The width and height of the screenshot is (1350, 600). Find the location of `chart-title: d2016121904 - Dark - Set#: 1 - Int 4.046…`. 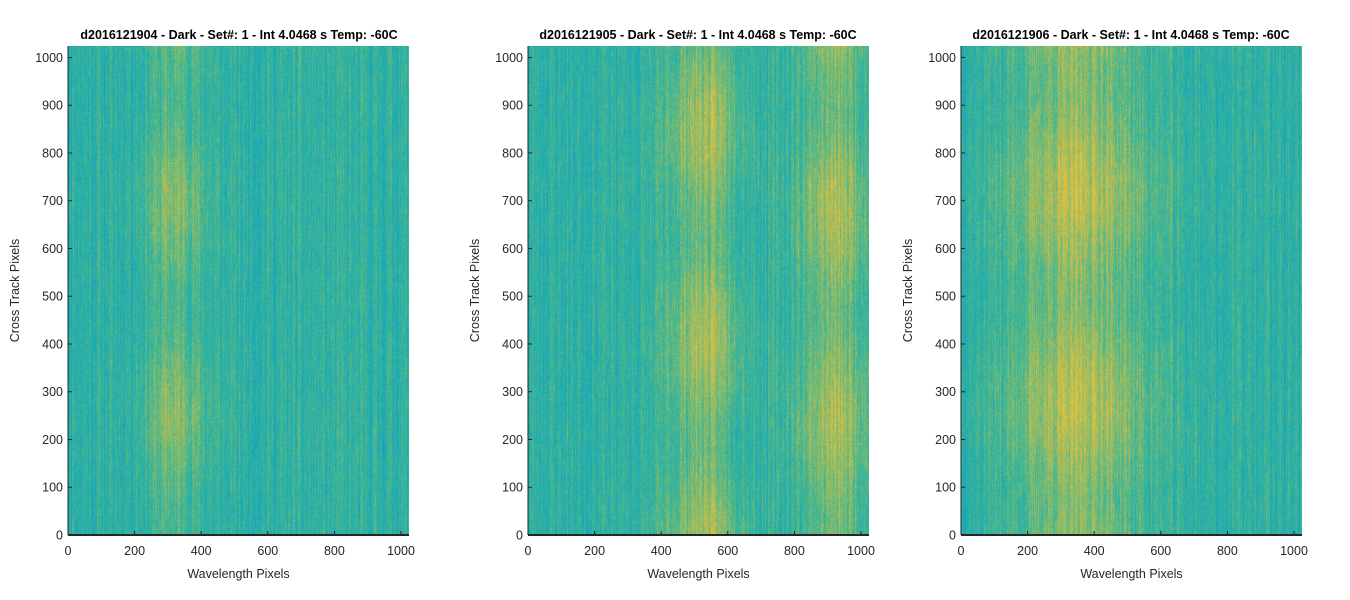

chart-title: d2016121904 - Dark - Set#: 1 - Int 4.046… is located at coordinates (238, 35).